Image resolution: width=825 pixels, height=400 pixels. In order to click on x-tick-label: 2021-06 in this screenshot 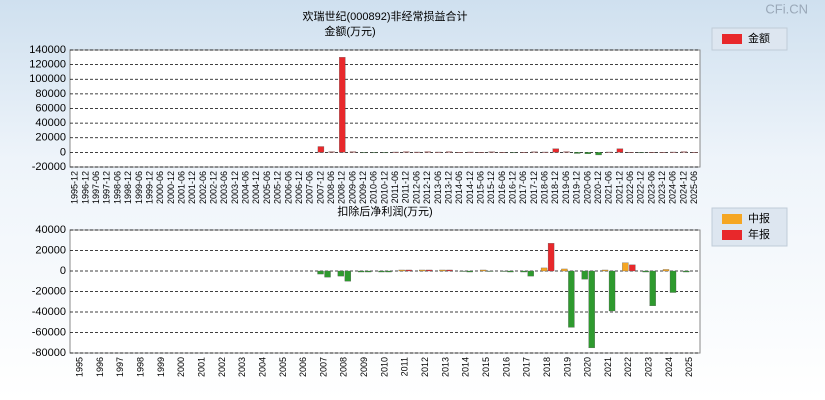, I will do `click(609, 187)`.